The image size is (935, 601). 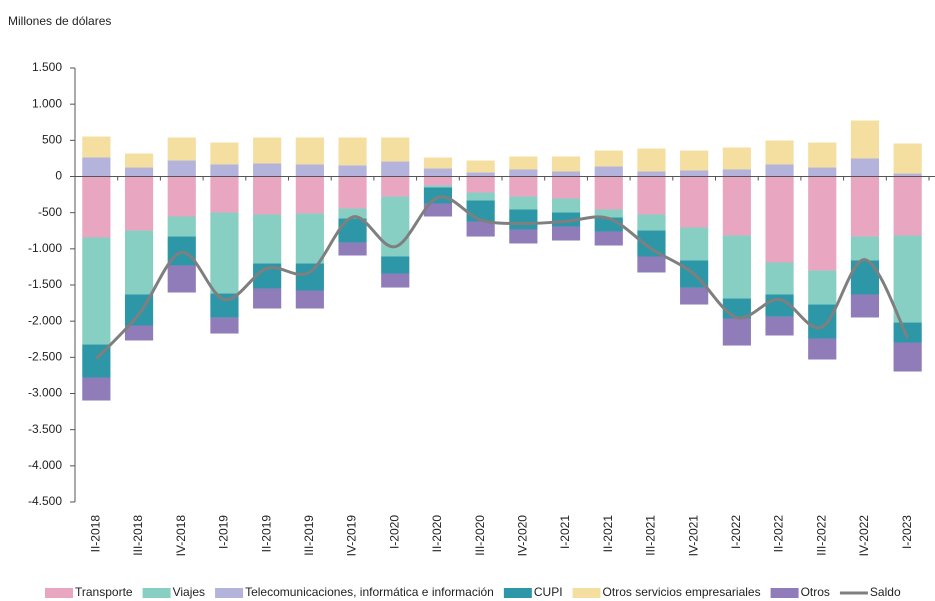 I want to click on y-tick-label: -2.500, so click(x=45, y=357).